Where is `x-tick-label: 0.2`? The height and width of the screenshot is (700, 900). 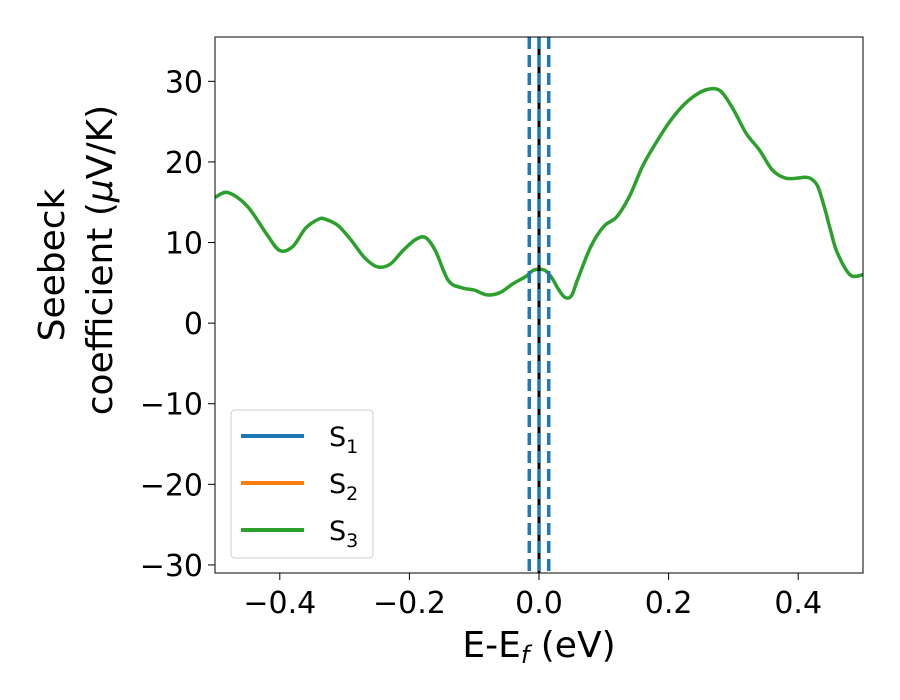
x-tick-label: 0.2 is located at coordinates (669, 603).